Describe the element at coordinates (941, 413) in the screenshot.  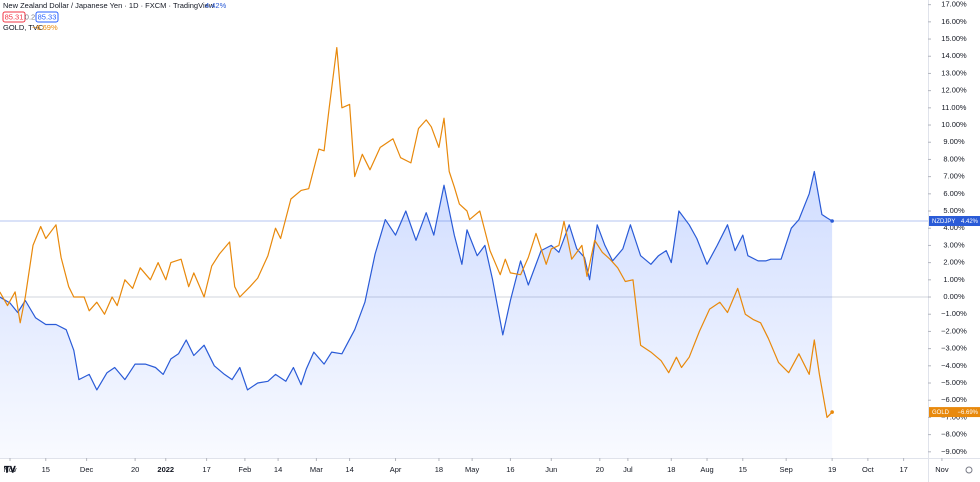
I see `badge-symbol: GOLD` at that location.